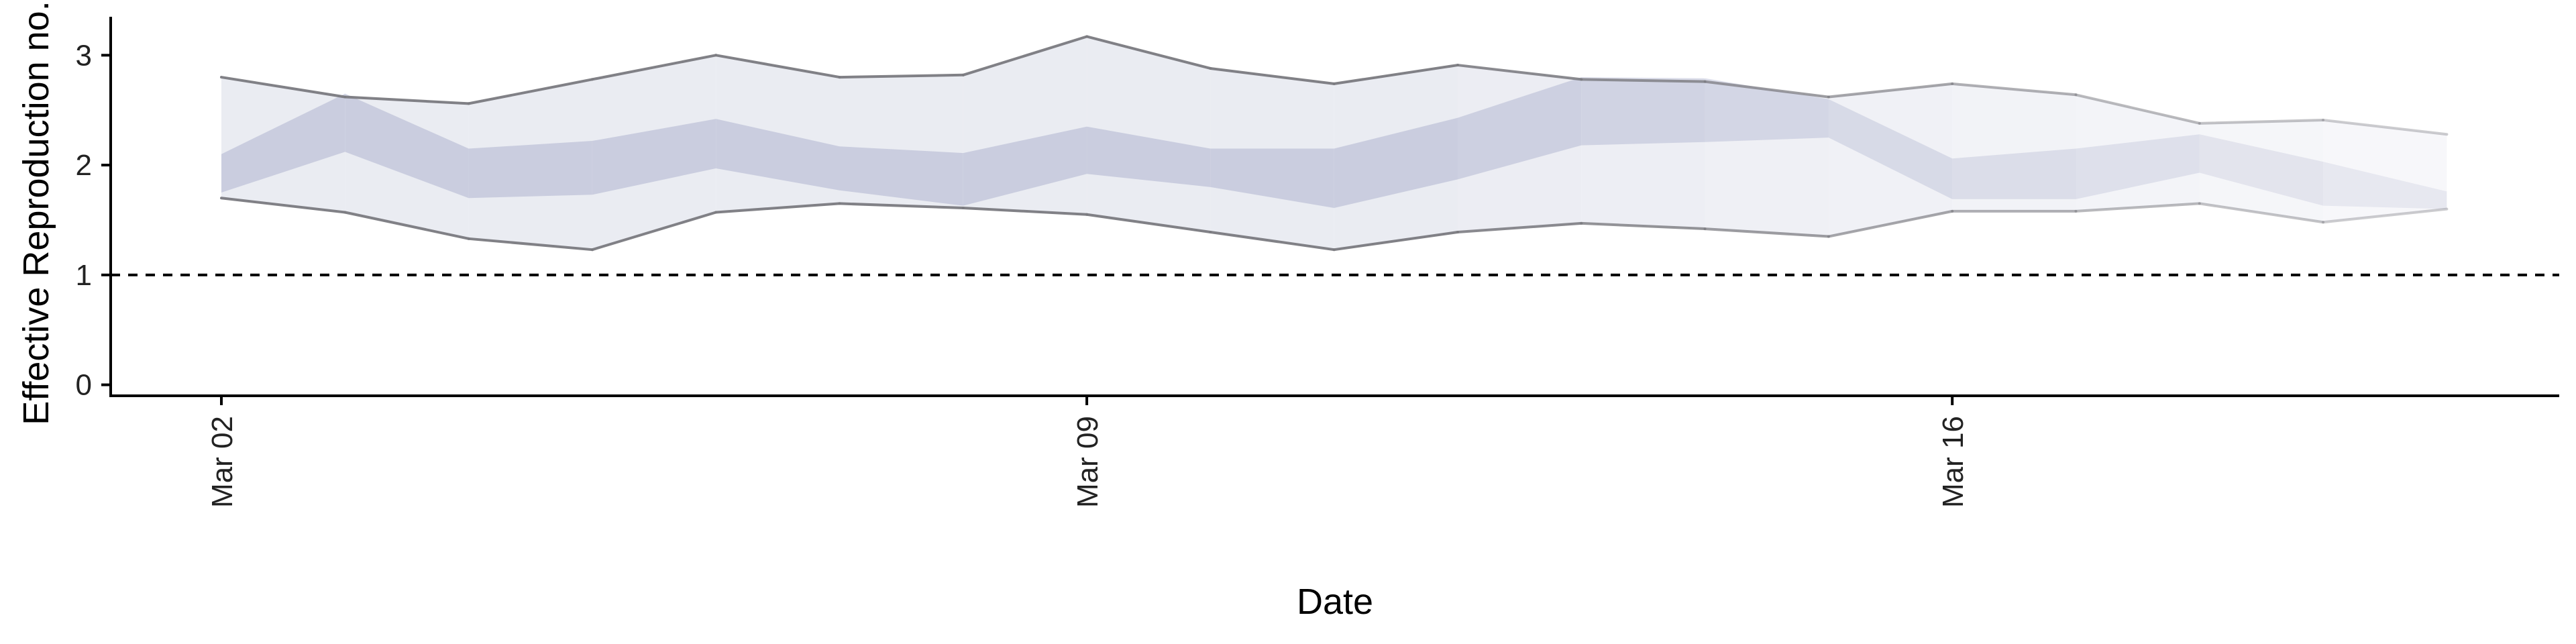 This screenshot has width=2576, height=644. What do you see at coordinates (93, 220) in the screenshot?
I see `y-axis-ticks: 0 1 2 3` at bounding box center [93, 220].